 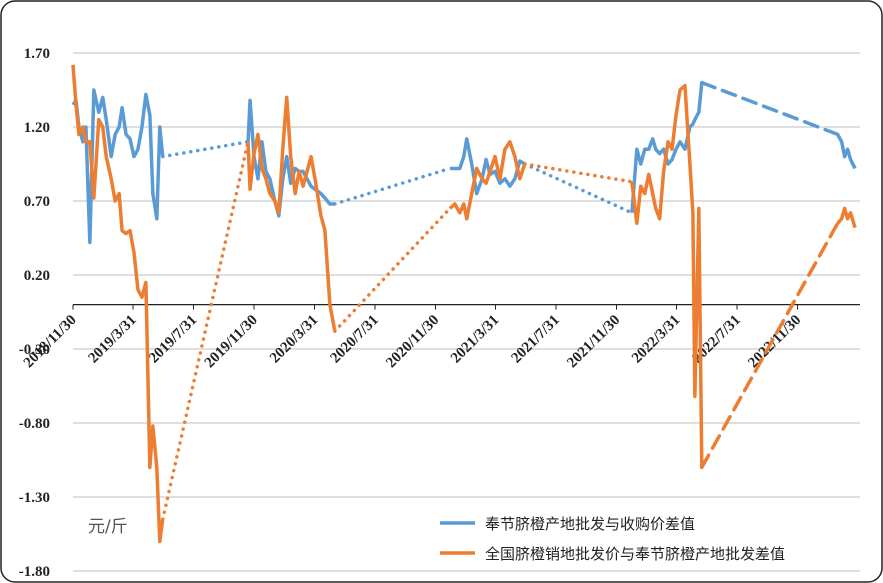 I want to click on y-tick-label: -0.30, so click(x=34, y=350).